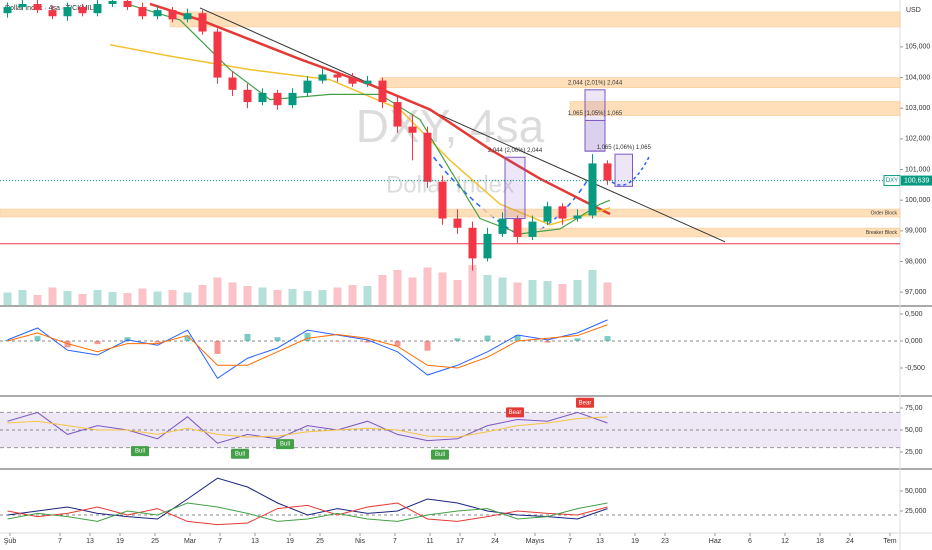  Describe the element at coordinates (914, 452) in the screenshot. I see `y-tick-label: 25,00` at that location.